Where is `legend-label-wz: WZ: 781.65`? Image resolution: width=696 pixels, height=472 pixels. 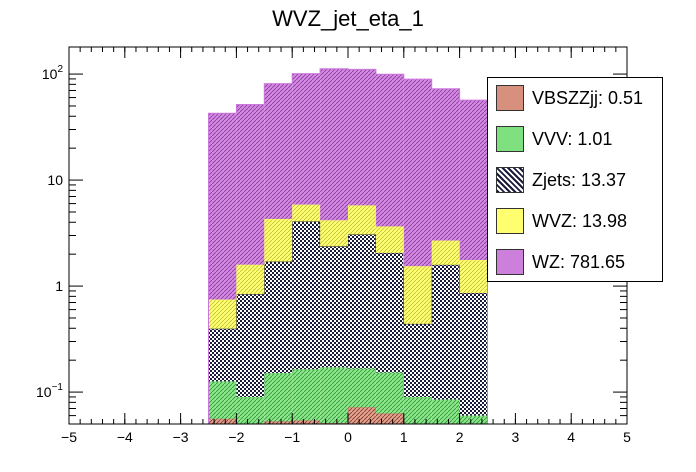 legend-label-wz: WZ: 781.65 is located at coordinates (579, 262).